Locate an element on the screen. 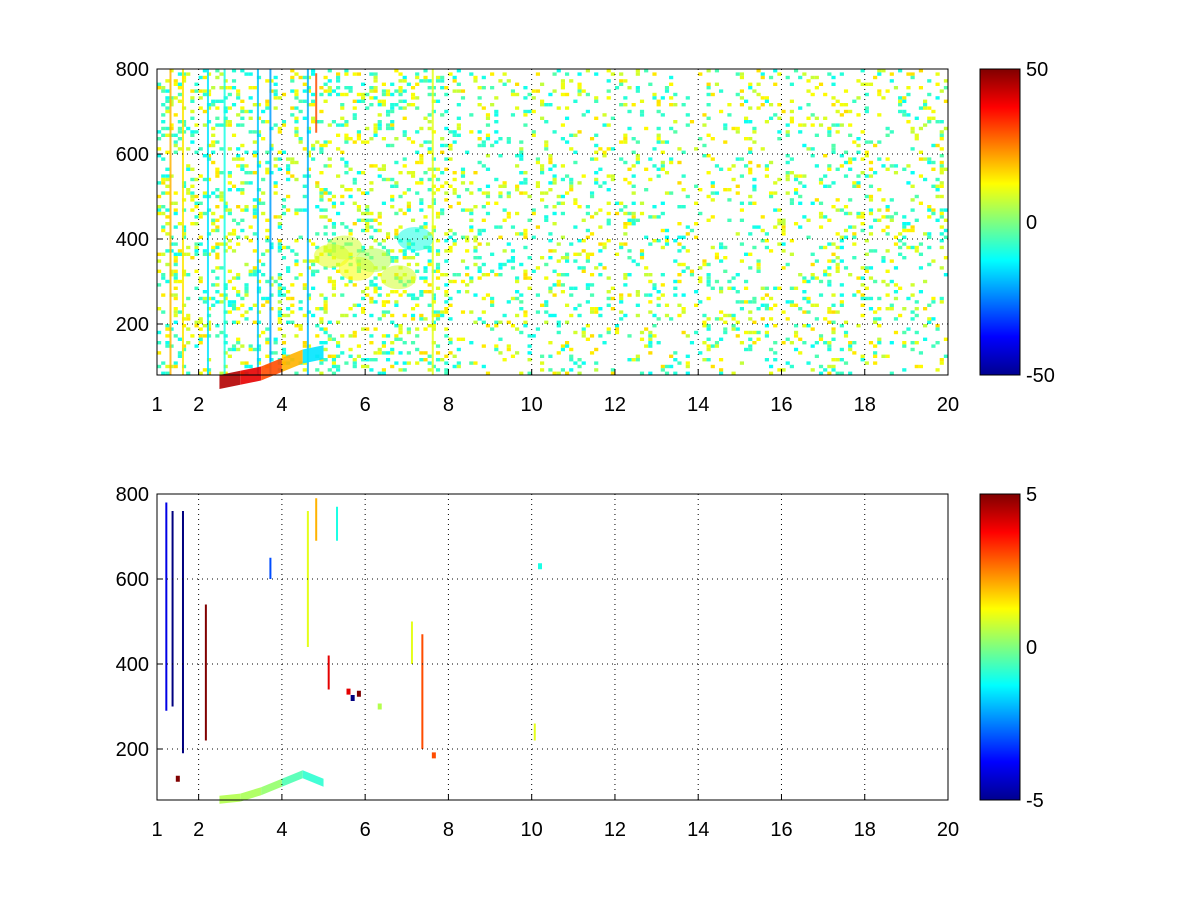 The image size is (1200, 900). heatmap-segment is located at coordinates (411, 642).